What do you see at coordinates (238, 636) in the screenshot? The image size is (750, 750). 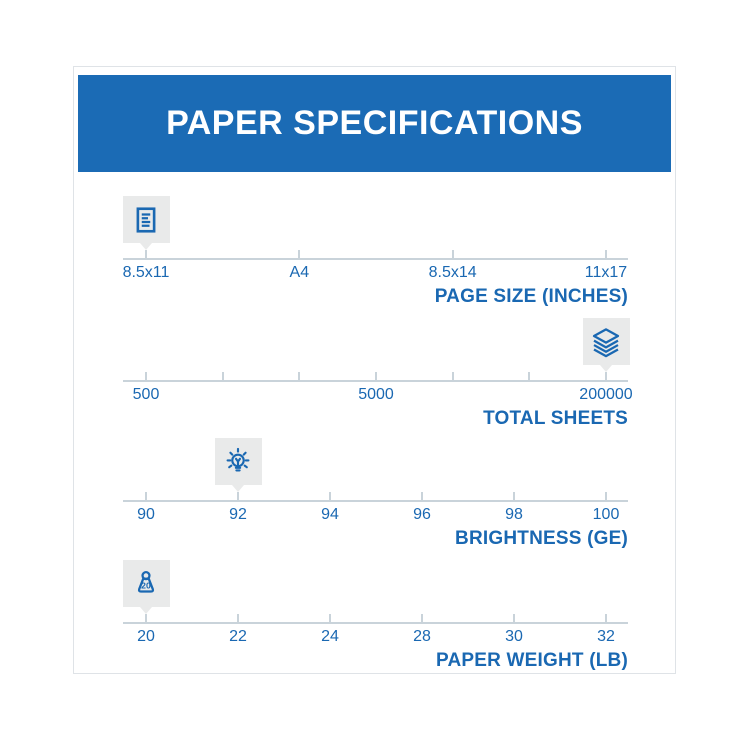 I see `tick-label: 22` at bounding box center [238, 636].